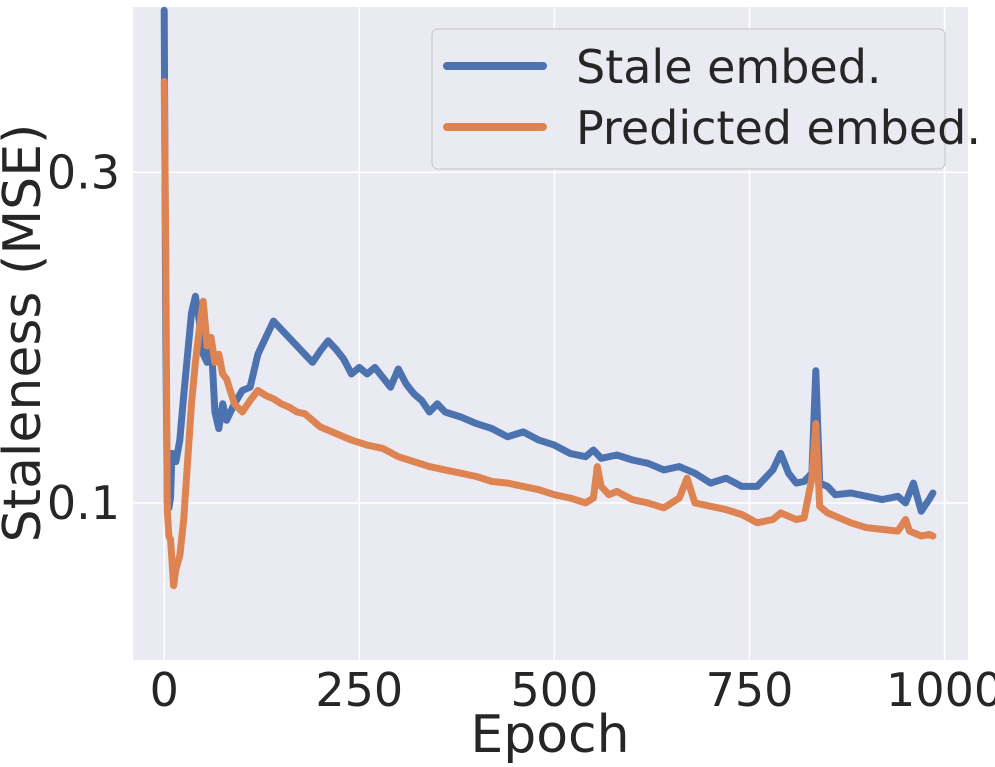 This screenshot has height=767, width=995. I want to click on legend-label-predicted: Predicted embed., so click(778, 128).